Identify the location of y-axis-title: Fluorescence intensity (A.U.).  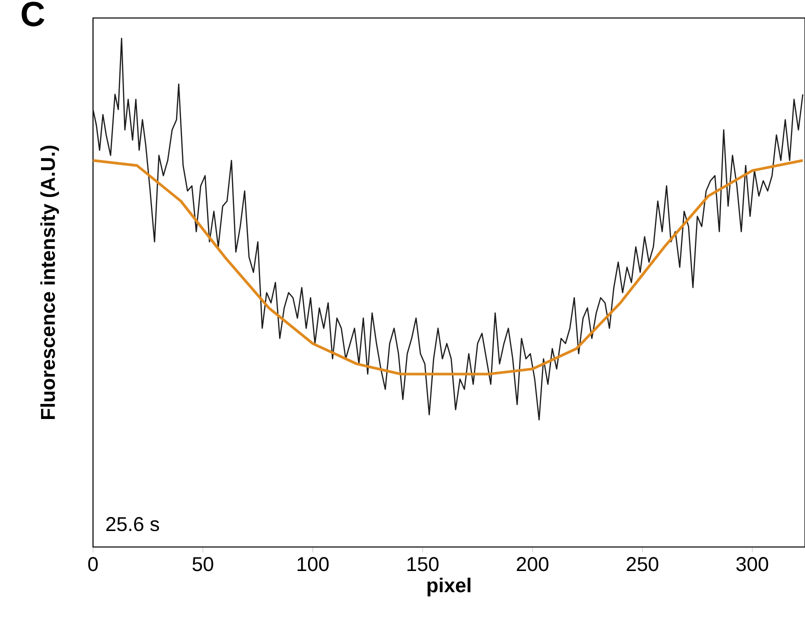
(49, 282).